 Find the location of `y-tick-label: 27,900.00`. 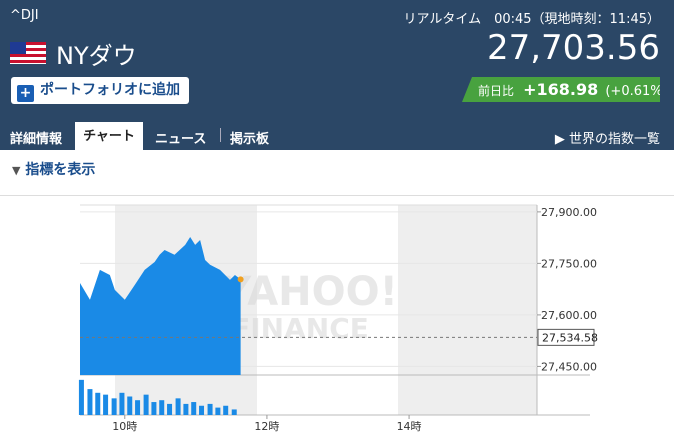

y-tick-label: 27,900.00 is located at coordinates (569, 212).